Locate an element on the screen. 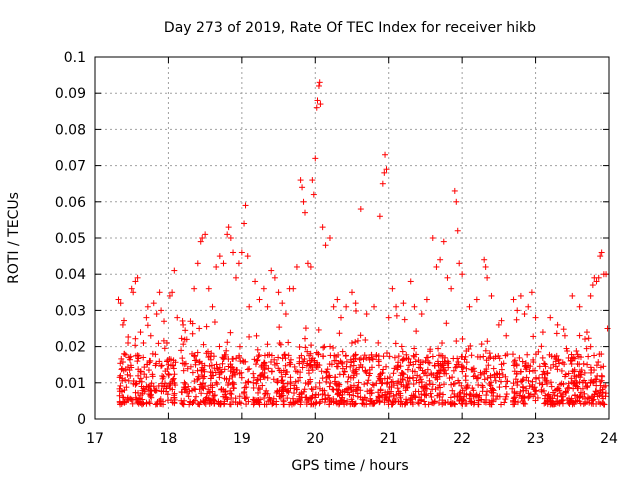 This screenshot has height=480, width=640. x-tick-label: 19 is located at coordinates (242, 439).